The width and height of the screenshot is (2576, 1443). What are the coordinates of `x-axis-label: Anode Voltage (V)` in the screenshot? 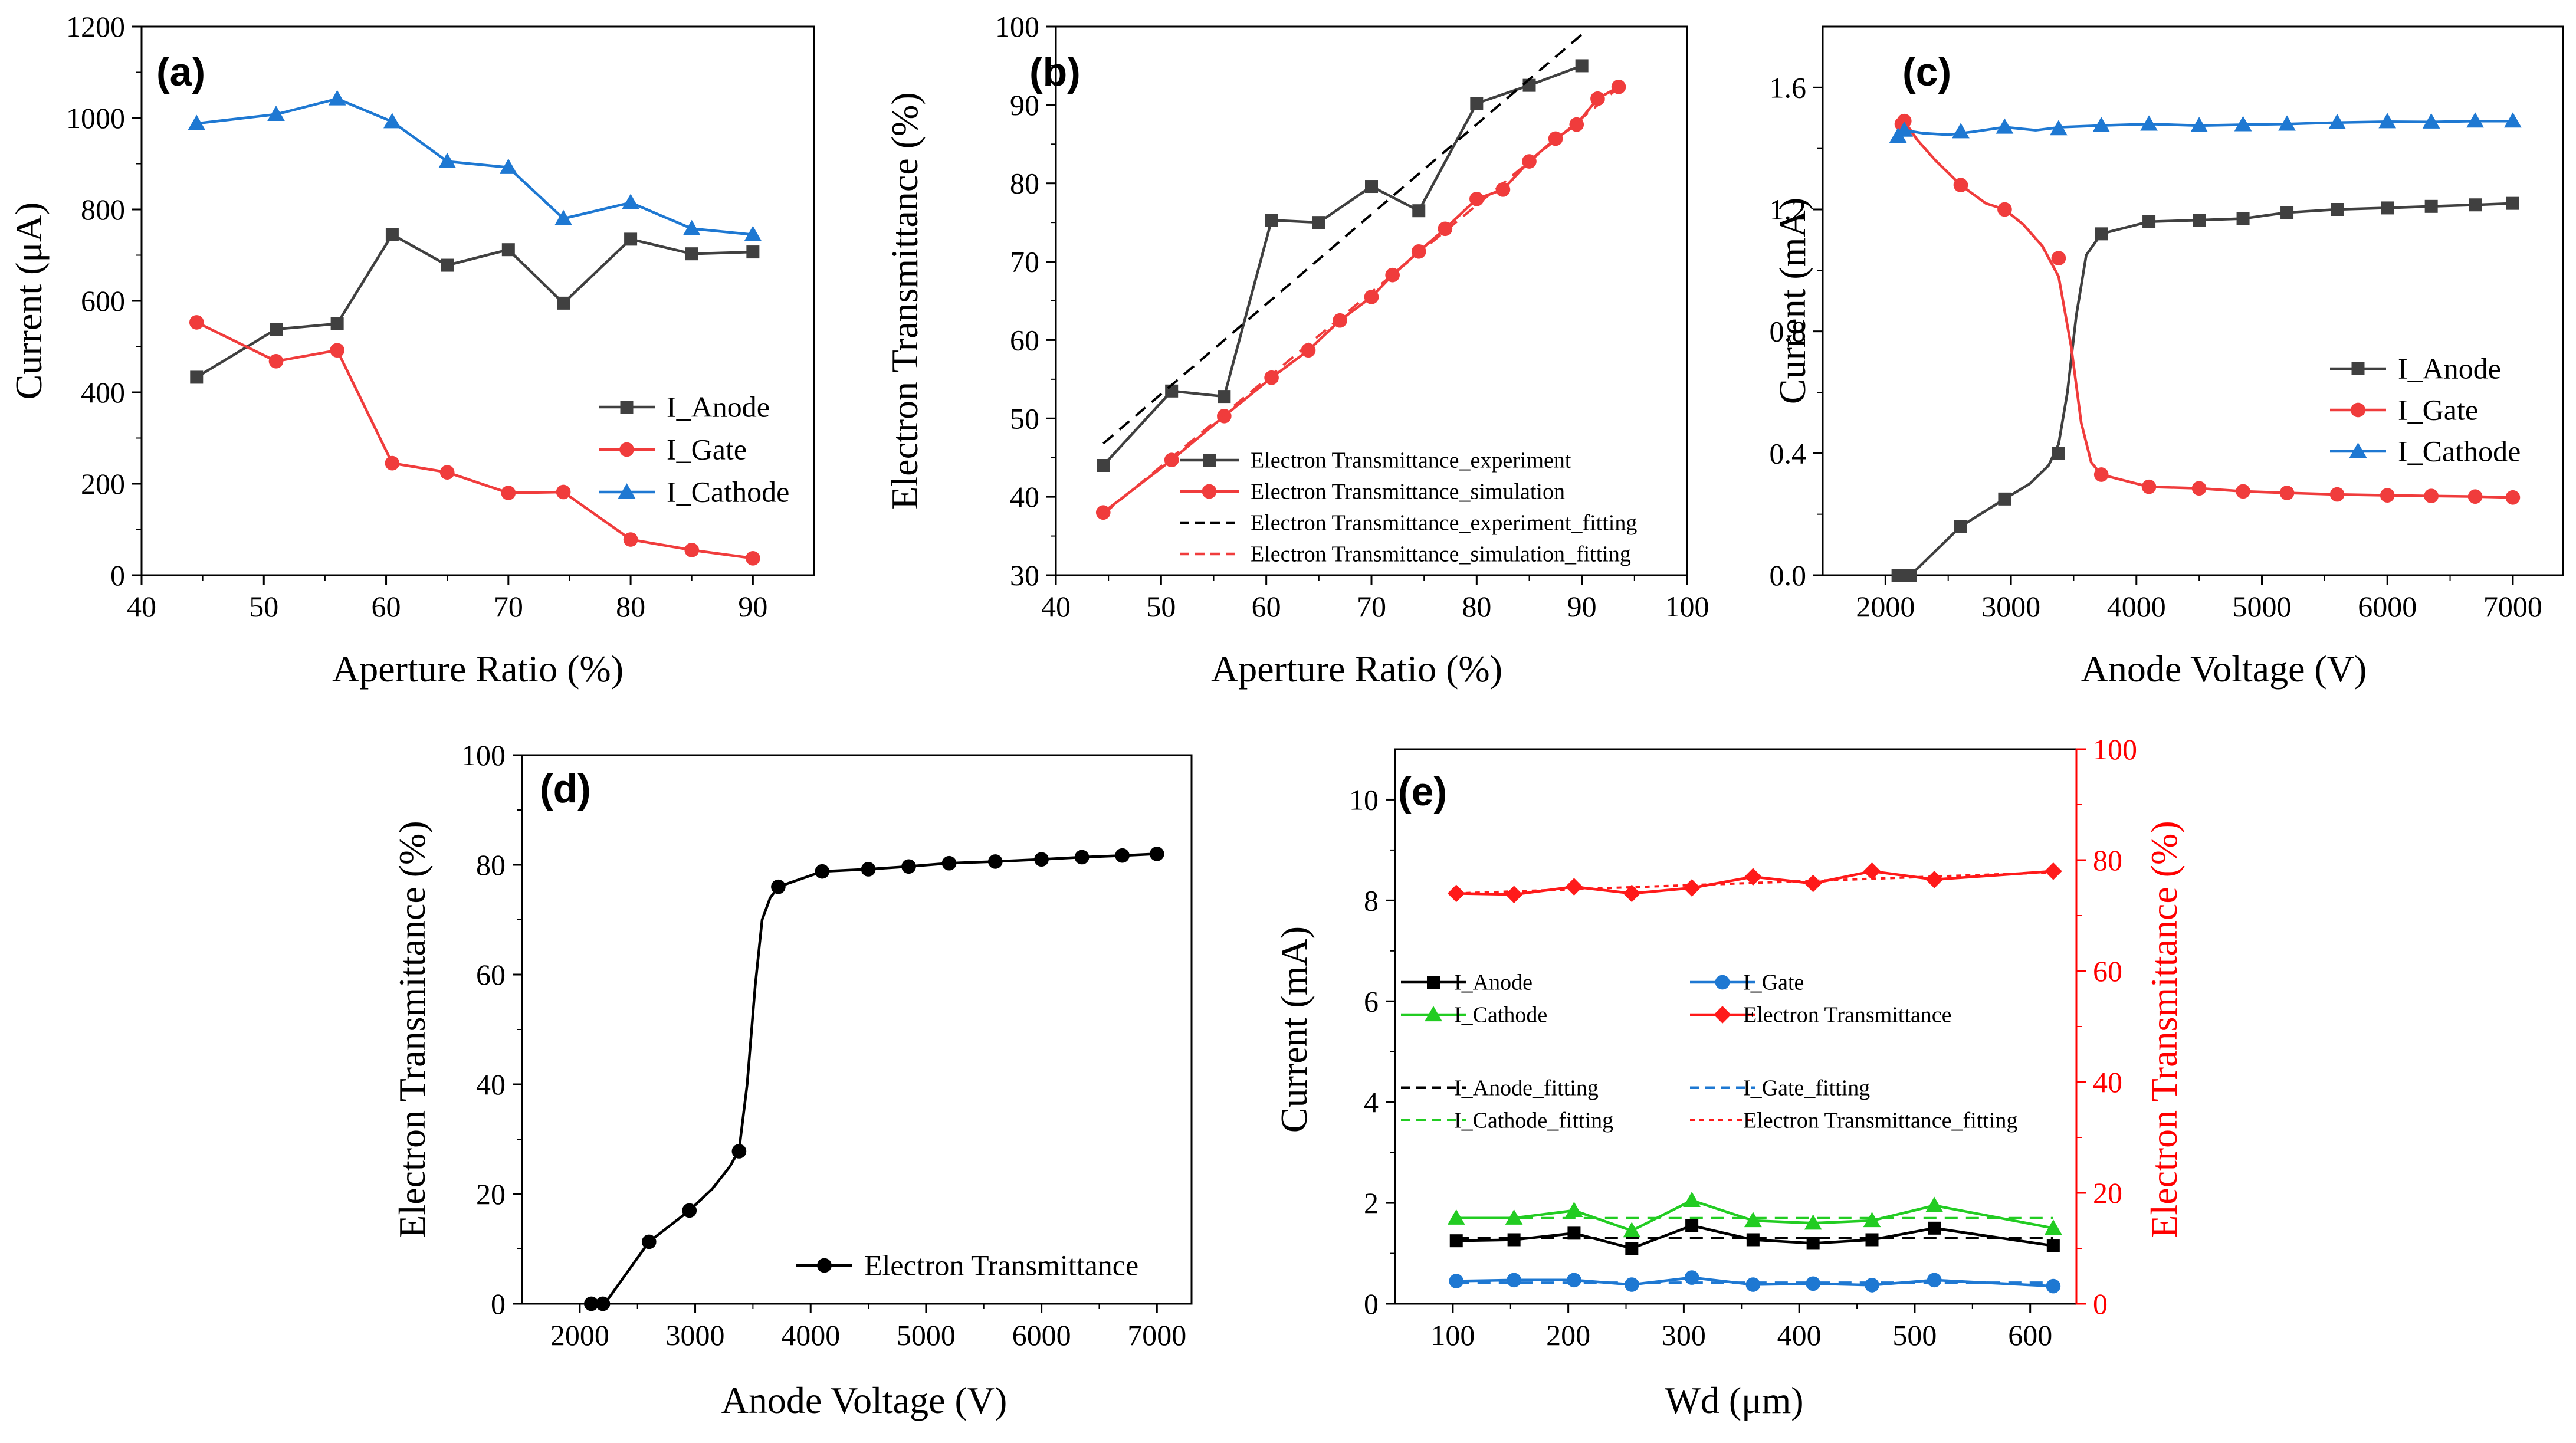 It's located at (864, 1400).